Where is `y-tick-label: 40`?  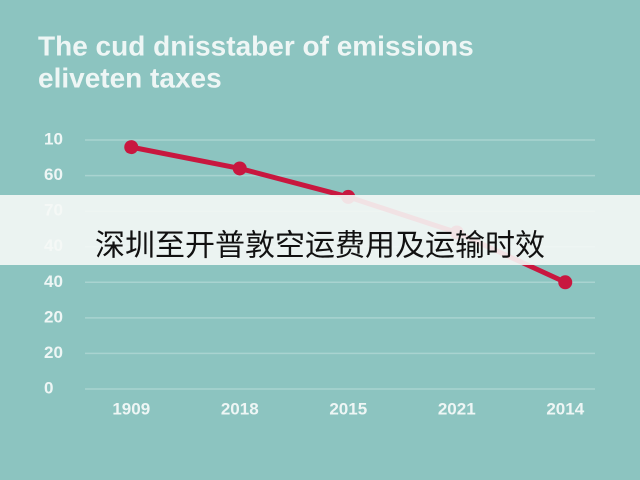
y-tick-label: 40 is located at coordinates (53, 281).